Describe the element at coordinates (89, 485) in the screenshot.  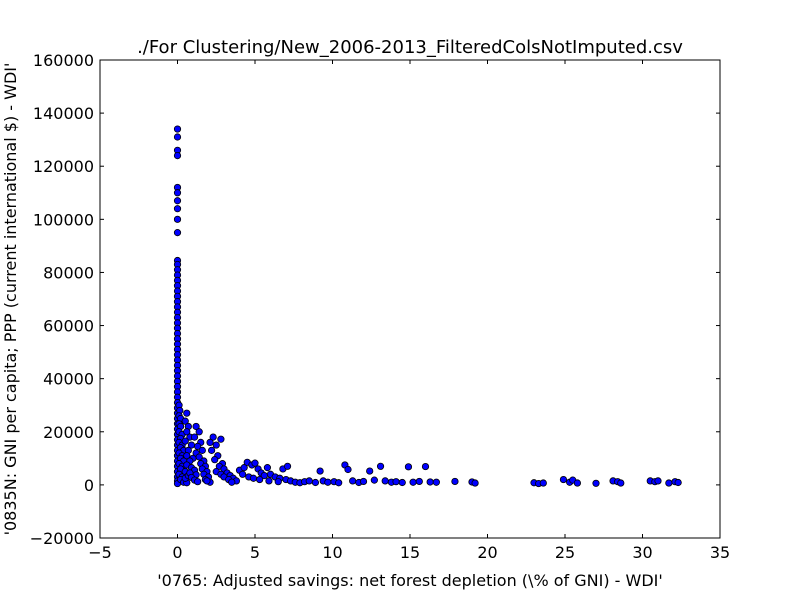
I see `y-tick-label: 0` at that location.